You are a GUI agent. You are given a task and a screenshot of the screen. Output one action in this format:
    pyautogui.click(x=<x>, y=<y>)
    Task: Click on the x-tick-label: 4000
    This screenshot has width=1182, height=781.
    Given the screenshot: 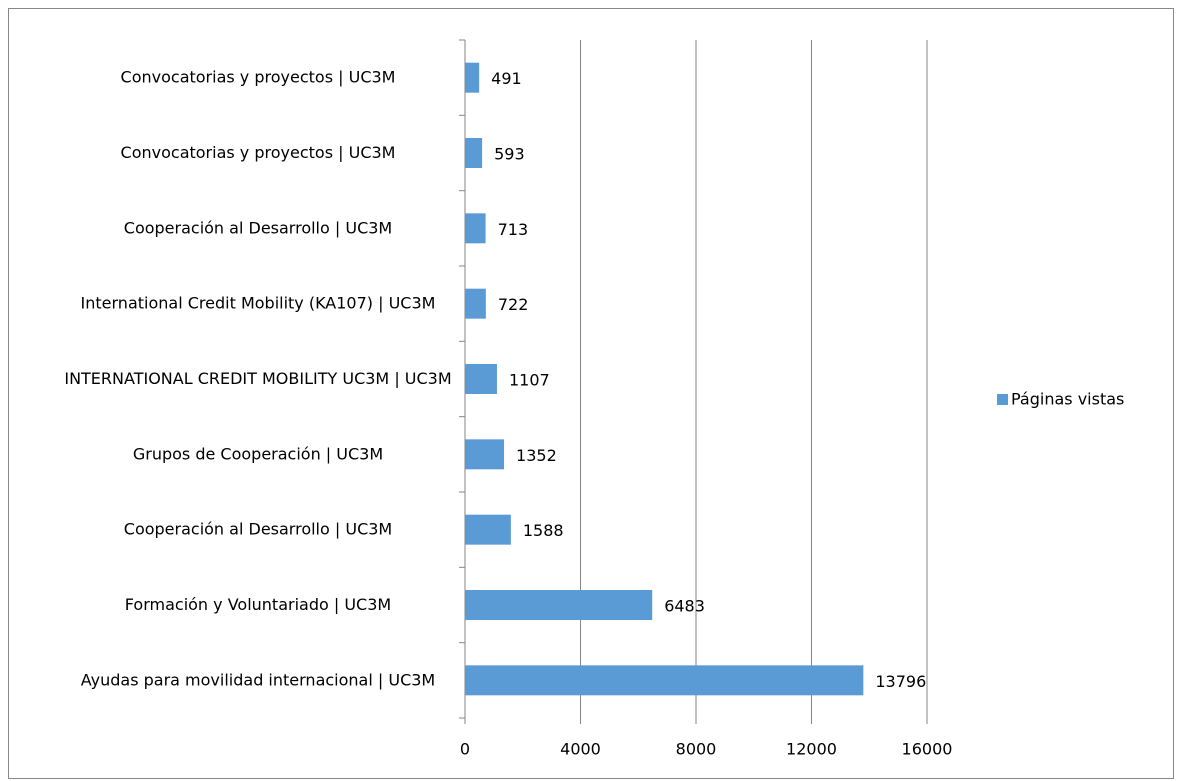 What is the action you would take?
    pyautogui.click(x=580, y=749)
    